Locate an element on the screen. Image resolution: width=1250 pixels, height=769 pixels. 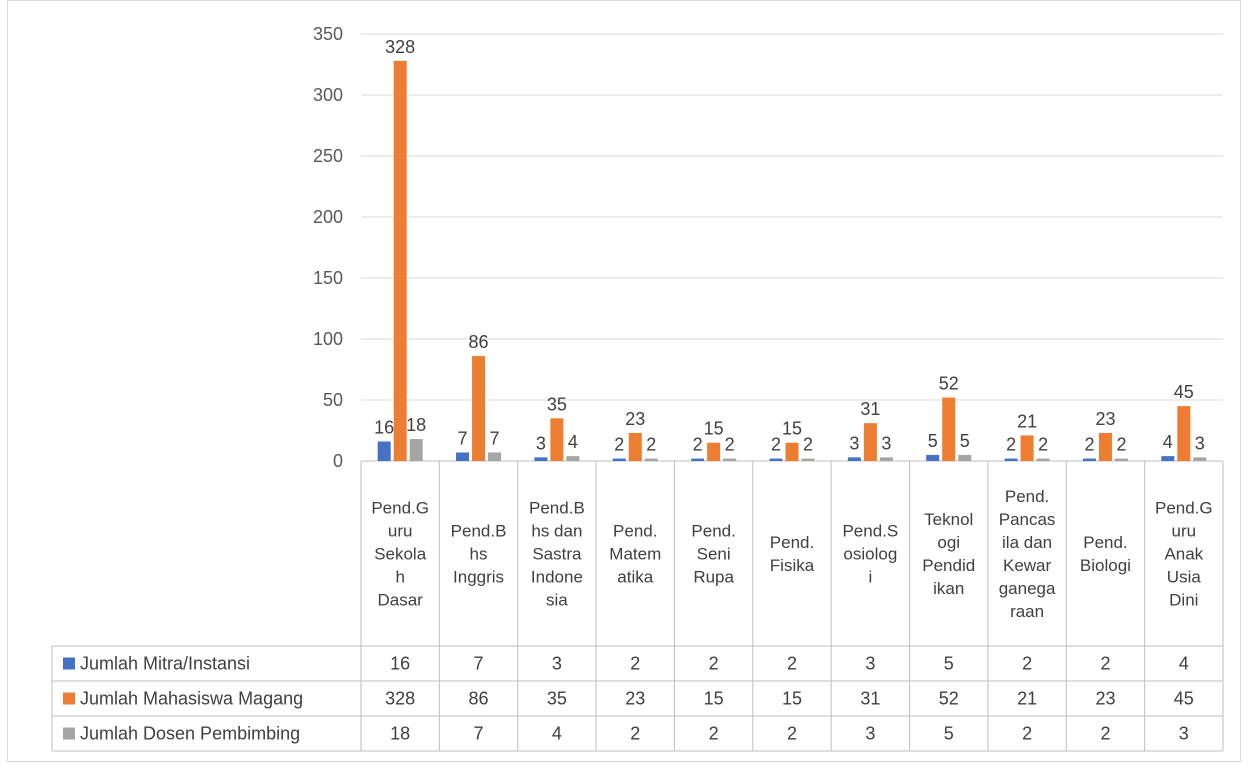
category-label: ogi is located at coordinates (948, 542).